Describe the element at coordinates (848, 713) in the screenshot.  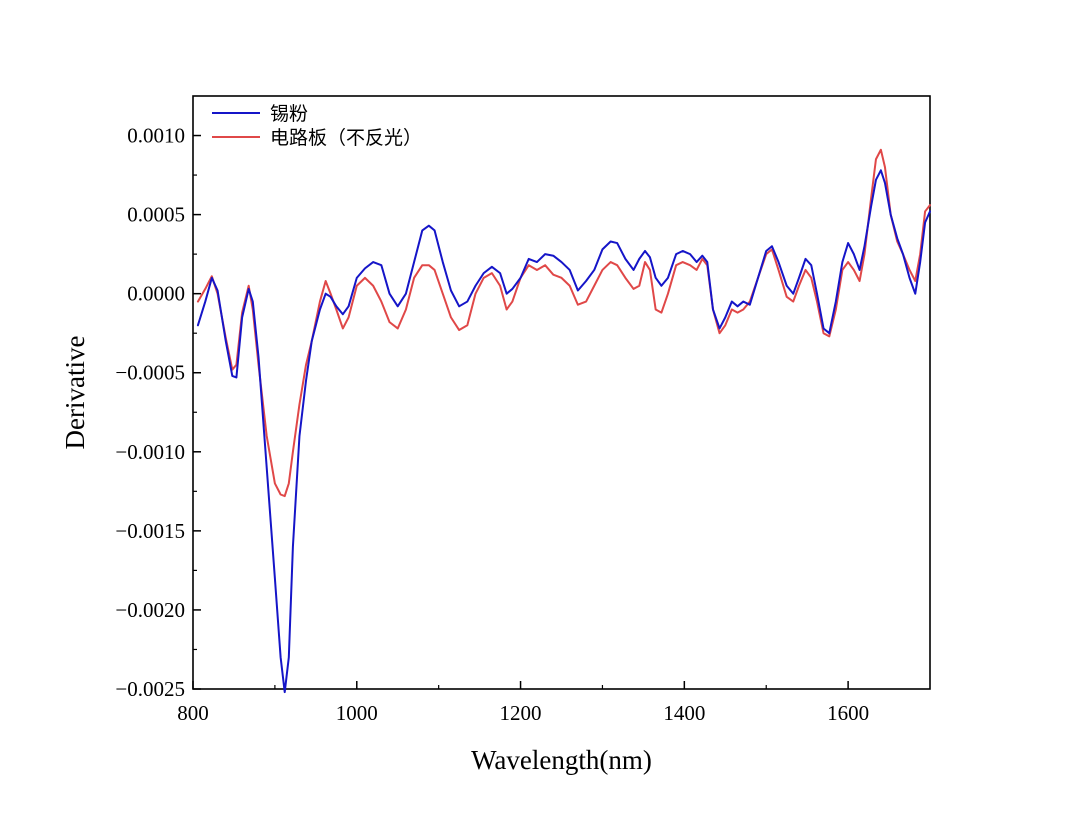
I see `x-tick-label: 1600` at that location.